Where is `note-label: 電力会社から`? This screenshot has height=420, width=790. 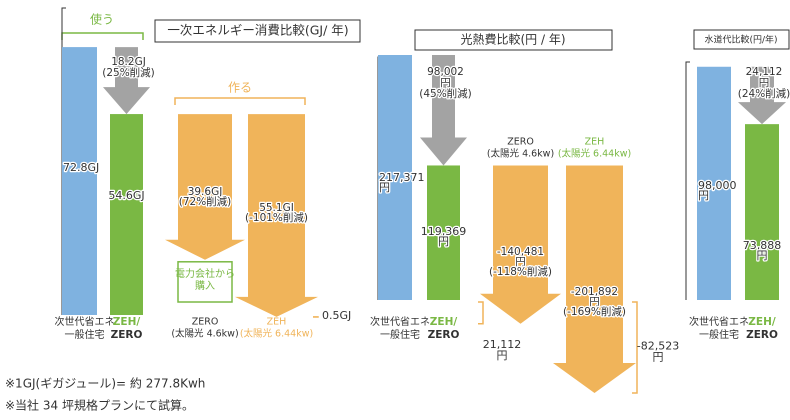 note-label: 電力会社から is located at coordinates (205, 273).